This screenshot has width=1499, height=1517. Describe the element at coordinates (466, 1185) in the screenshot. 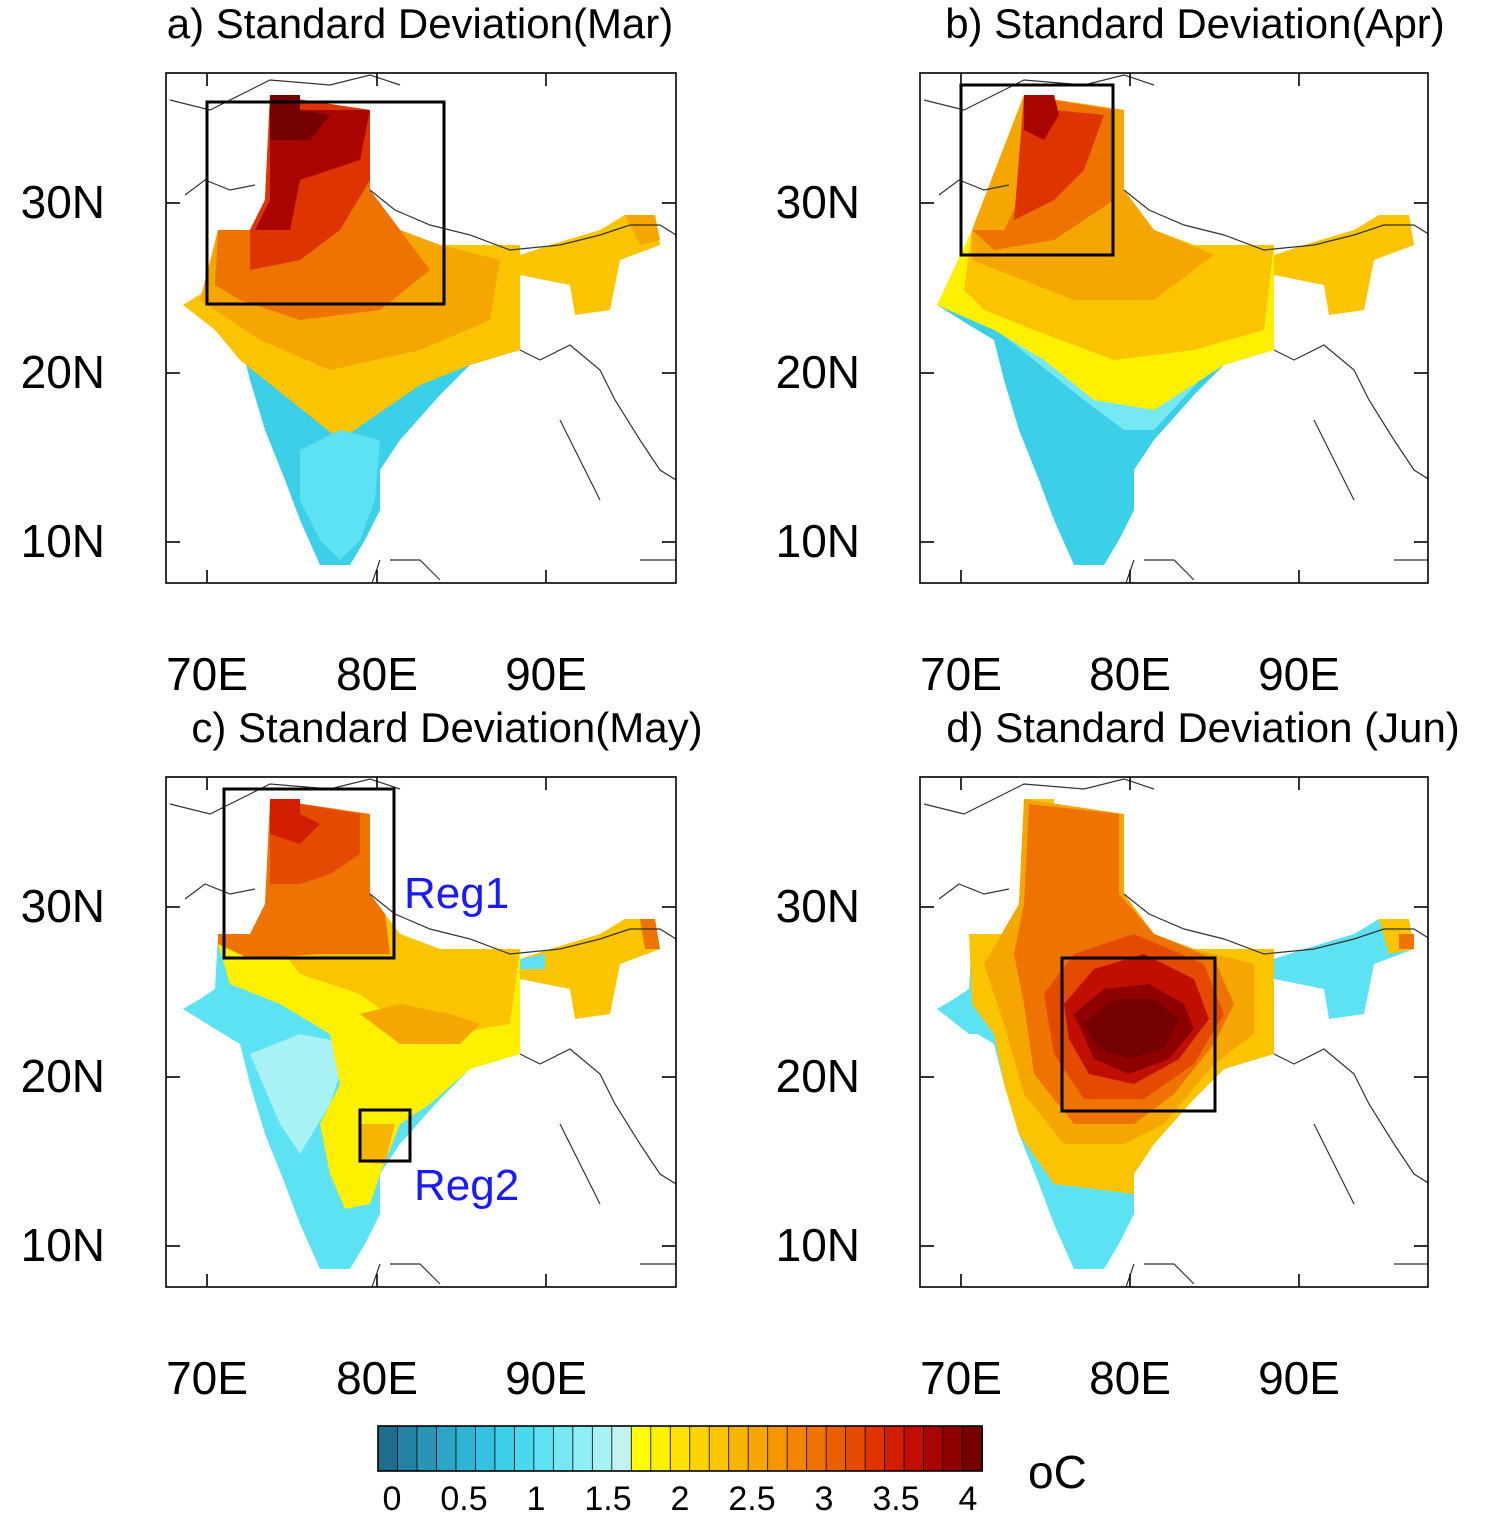

I see `region-label: Reg2` at that location.